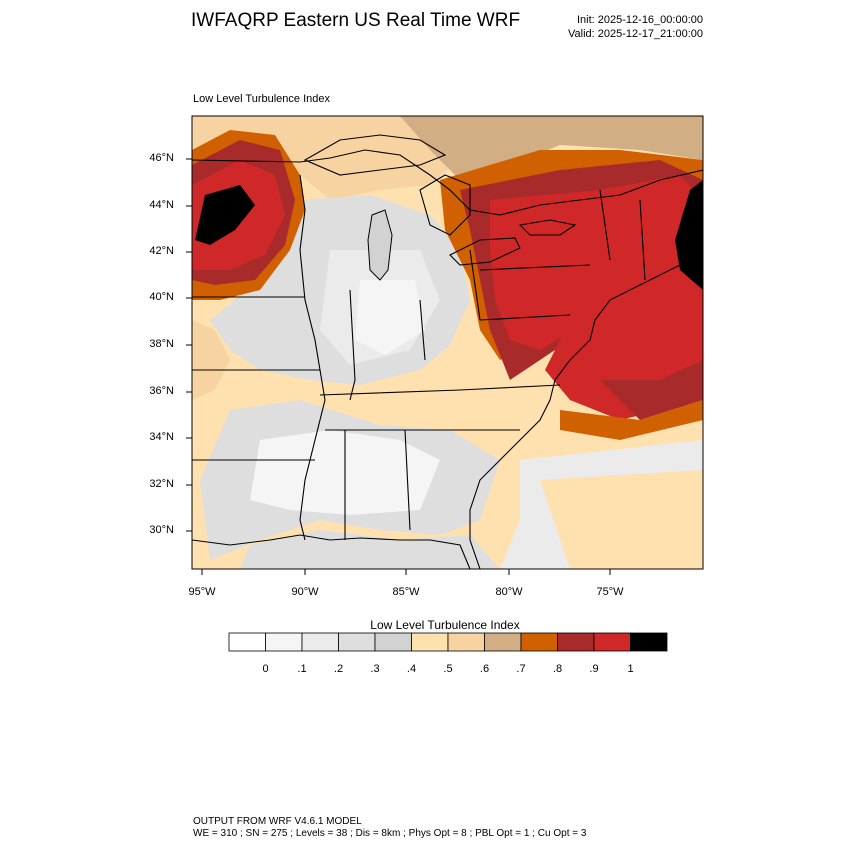  What do you see at coordinates (485, 251) in the screenshot?
I see `lake-erie` at bounding box center [485, 251].